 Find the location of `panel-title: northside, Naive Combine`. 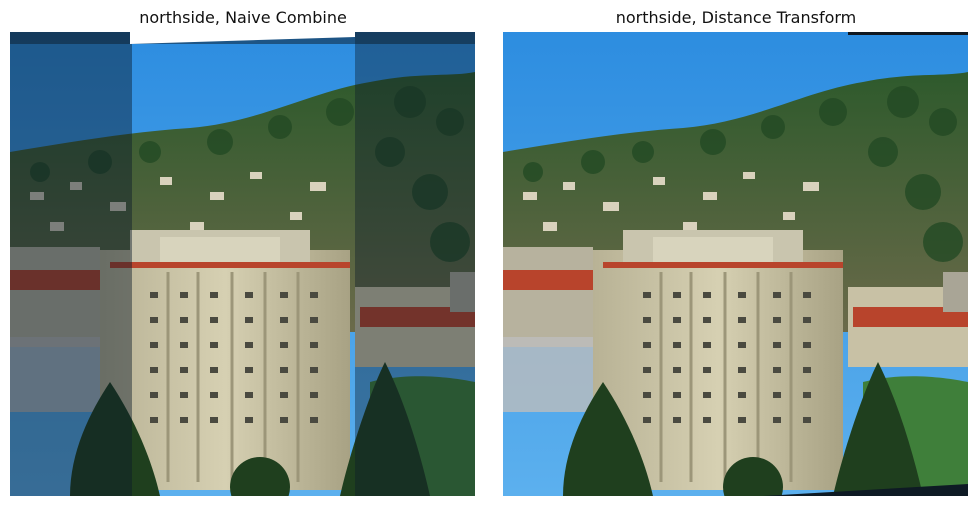

panel-title: northside, Naive Combine is located at coordinates (243, 17).